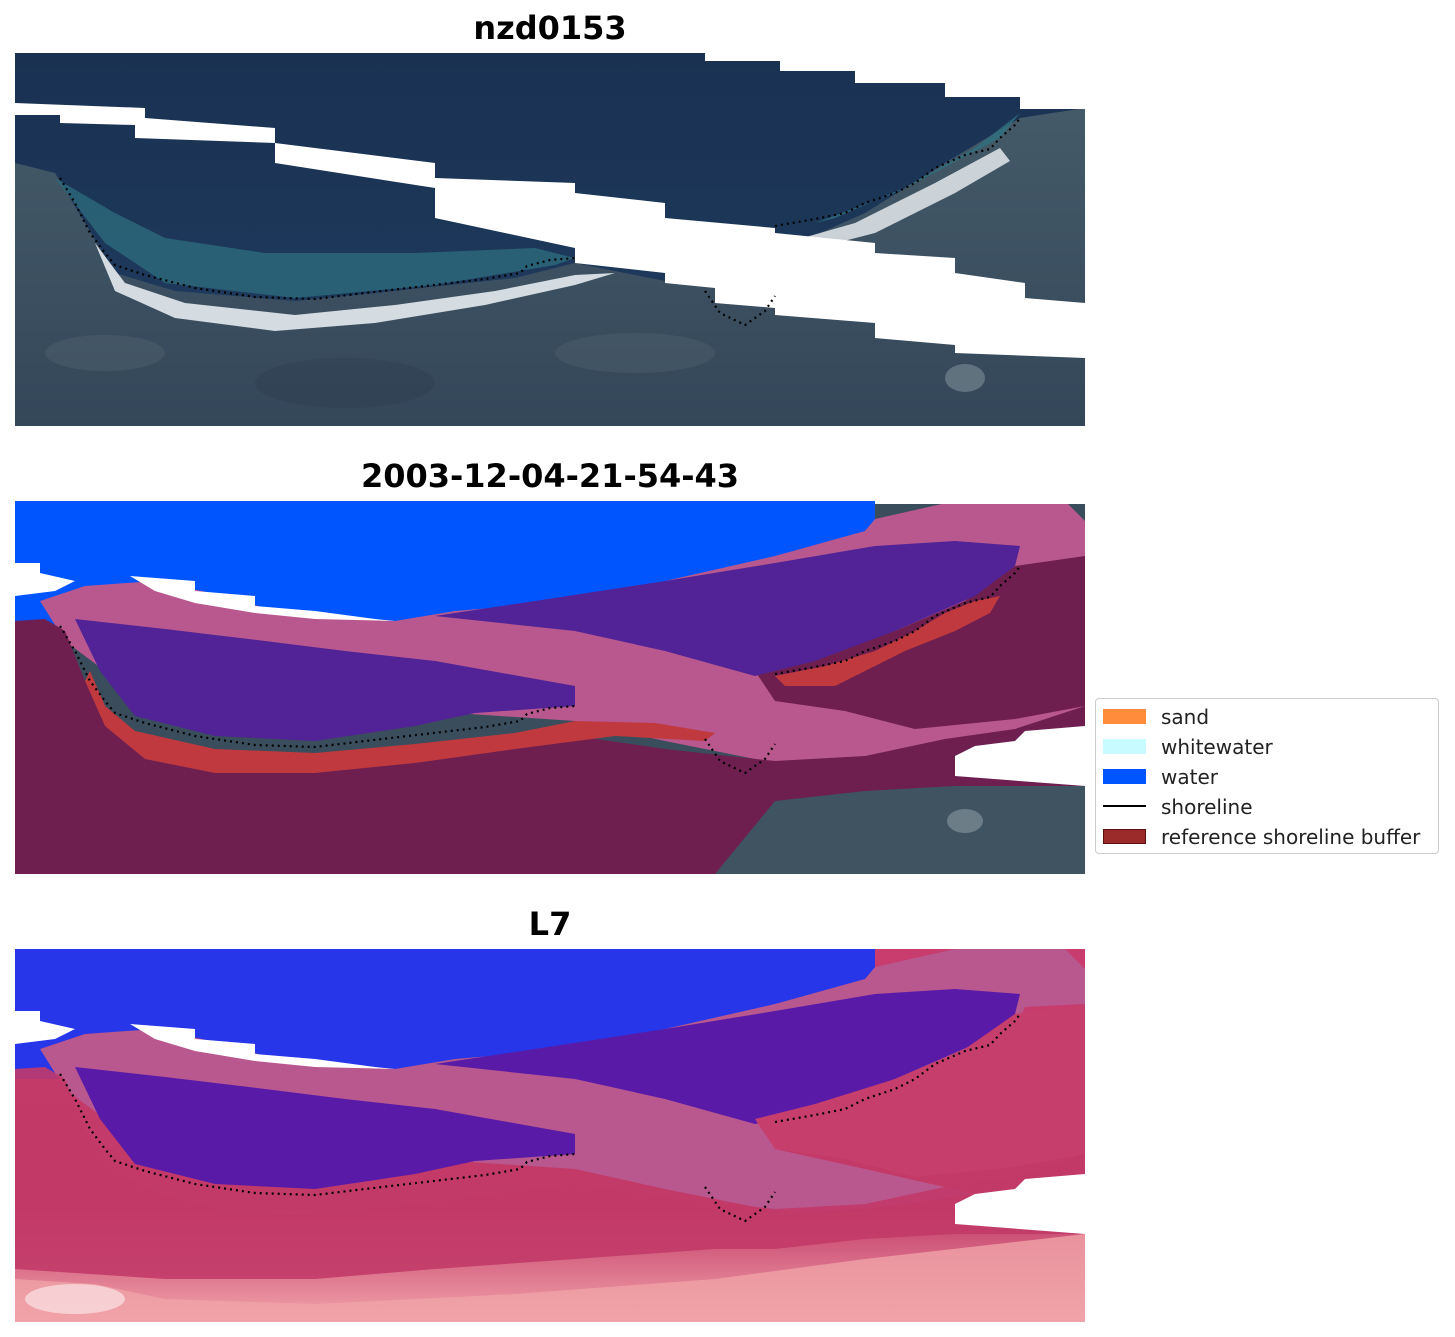  I want to click on legend-item-reference-buffer: reference shoreline buffer, so click(1267, 836).